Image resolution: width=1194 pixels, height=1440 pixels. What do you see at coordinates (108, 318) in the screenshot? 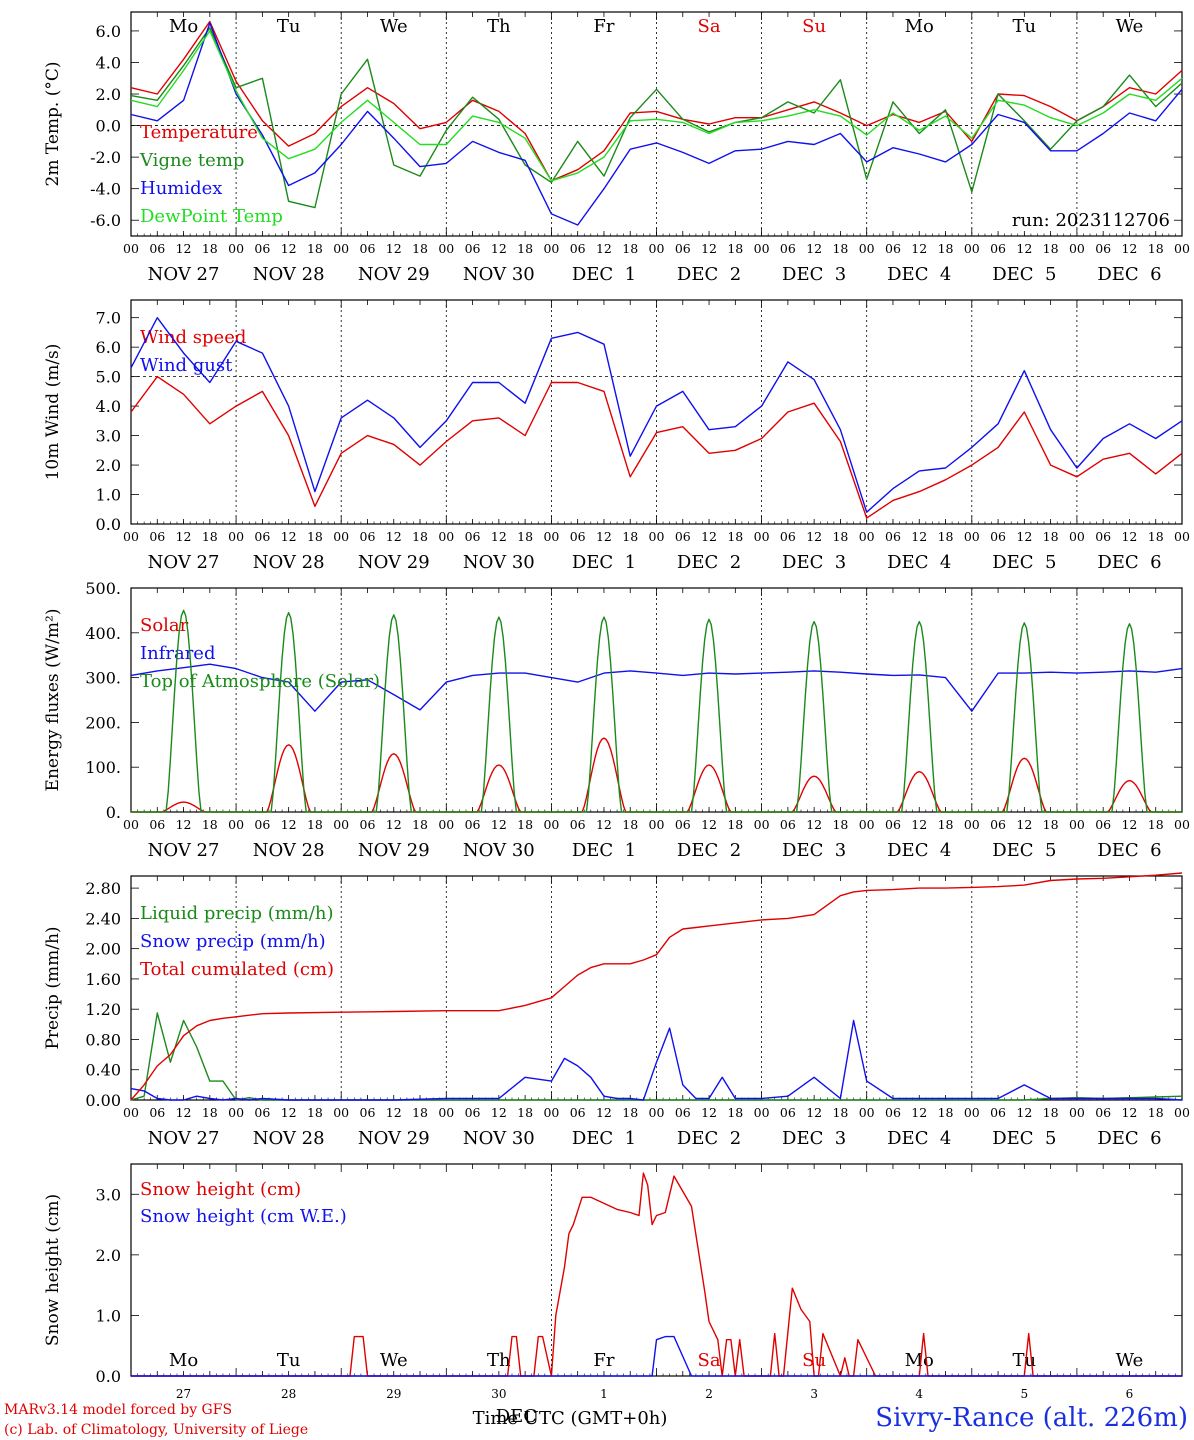
I see `y-tick-label: 7.0` at bounding box center [108, 318].